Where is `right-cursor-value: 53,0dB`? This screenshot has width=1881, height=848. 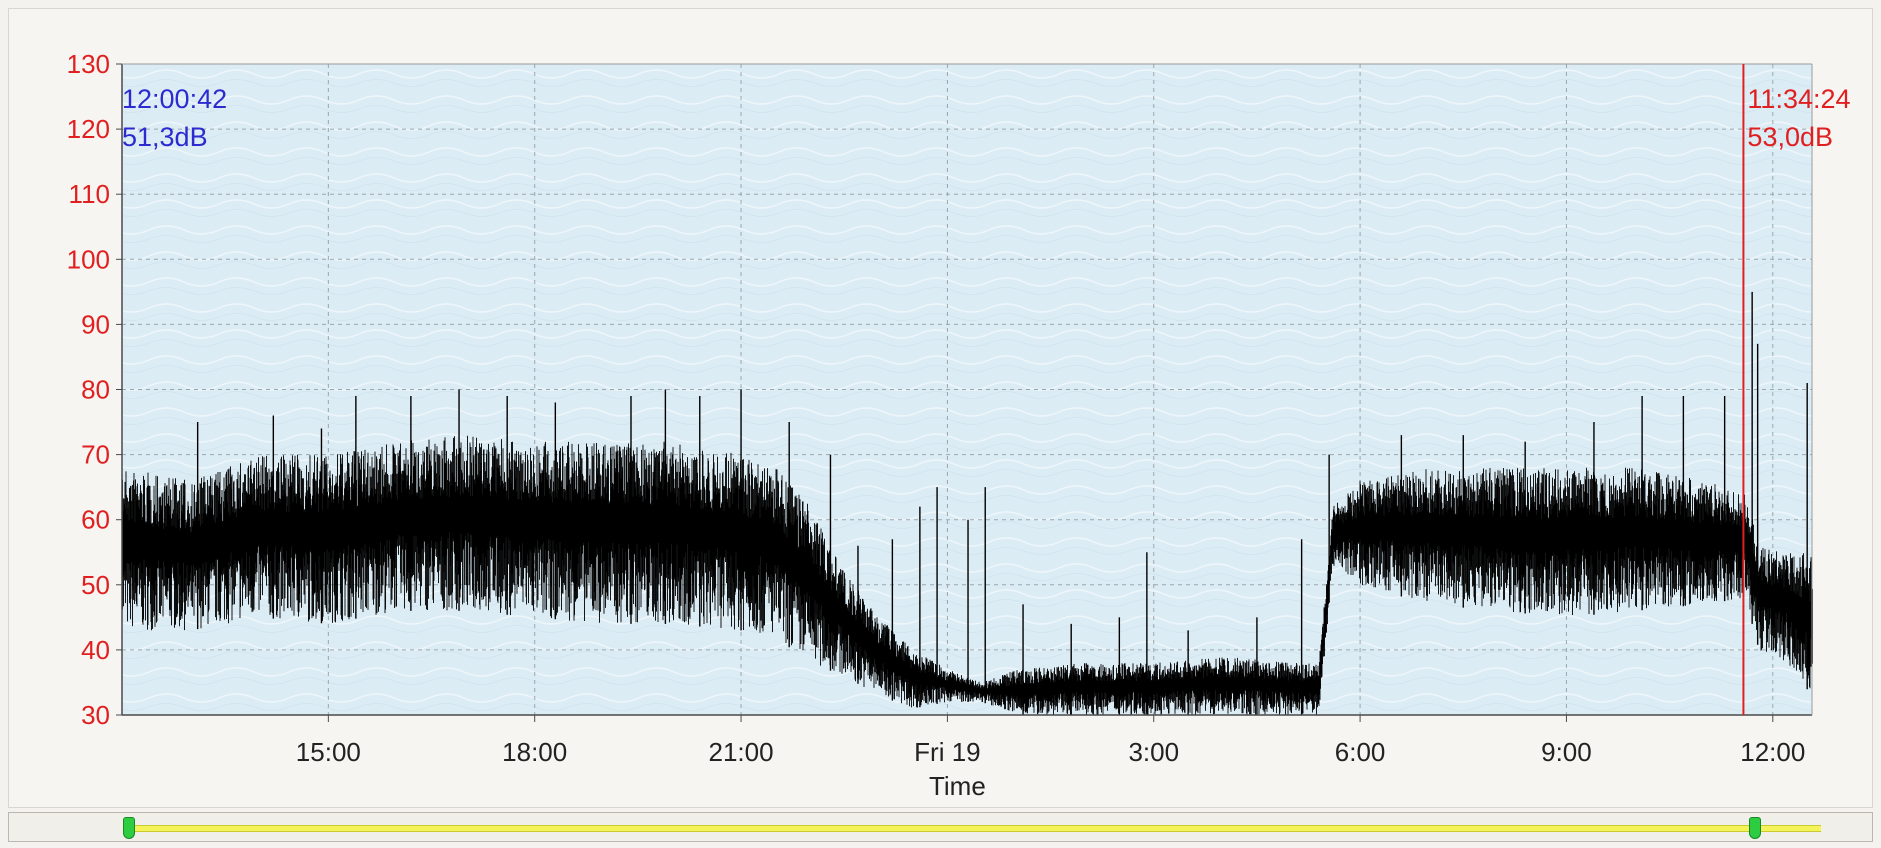
right-cursor-value: 53,0dB is located at coordinates (1790, 137).